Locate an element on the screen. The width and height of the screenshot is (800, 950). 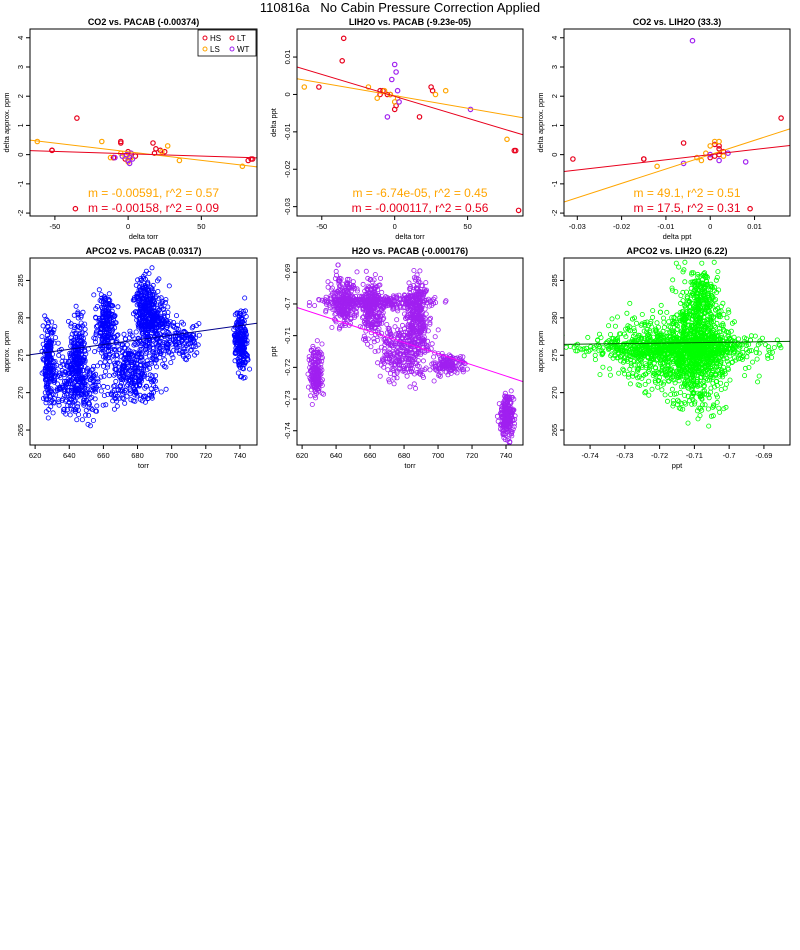
x-tick-label: -0.03 is located at coordinates (577, 226).